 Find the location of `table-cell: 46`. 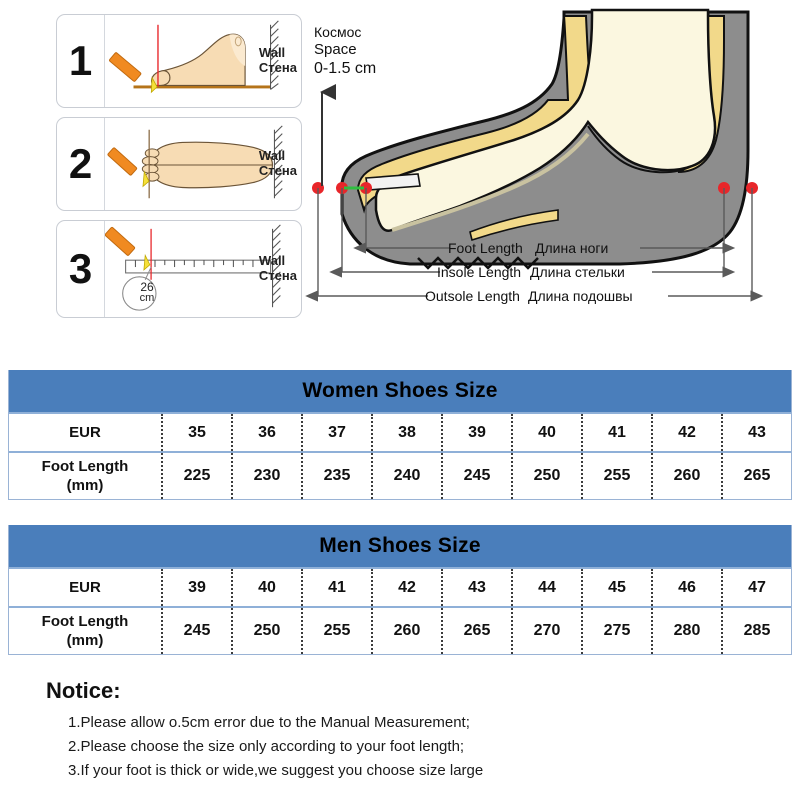

table-cell: 46 is located at coordinates (686, 587).